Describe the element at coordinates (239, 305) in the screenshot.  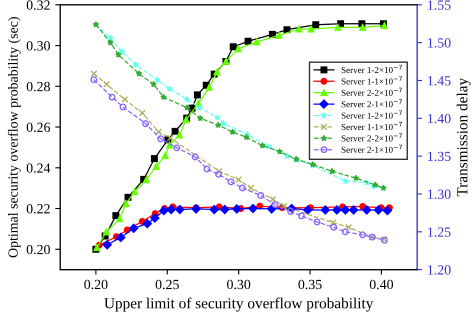
I see `x-axis-title: Upper limit of security overflow probability` at that location.